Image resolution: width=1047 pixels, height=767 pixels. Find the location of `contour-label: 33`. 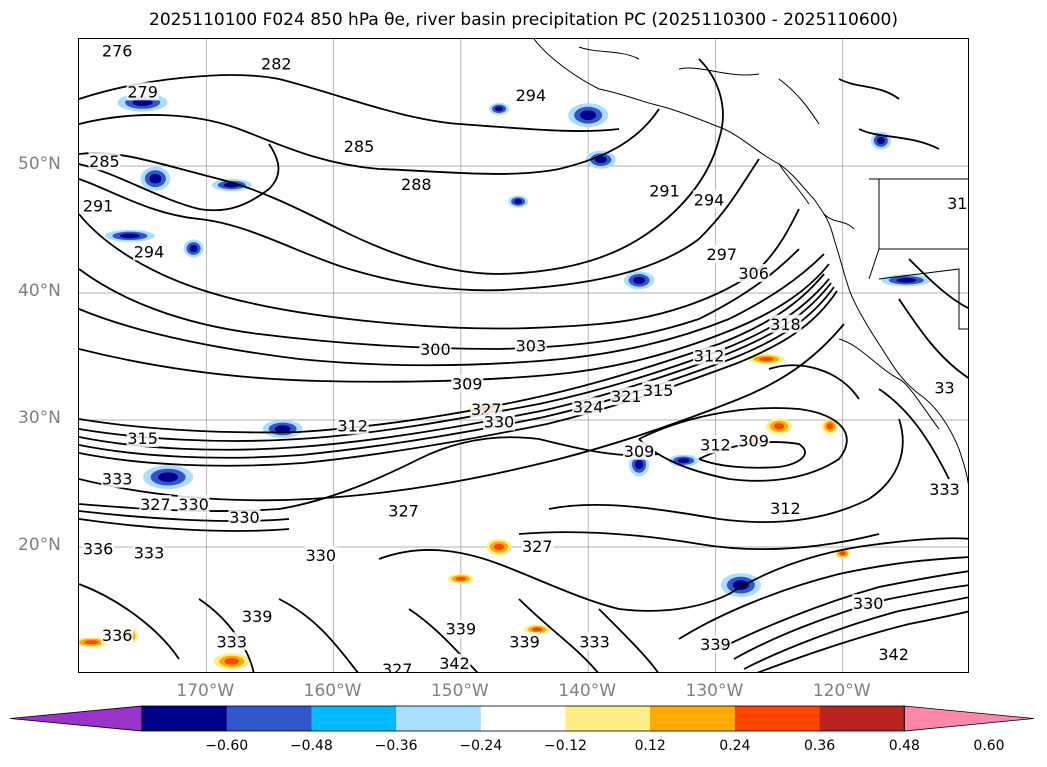

contour-label: 33 is located at coordinates (944, 387).